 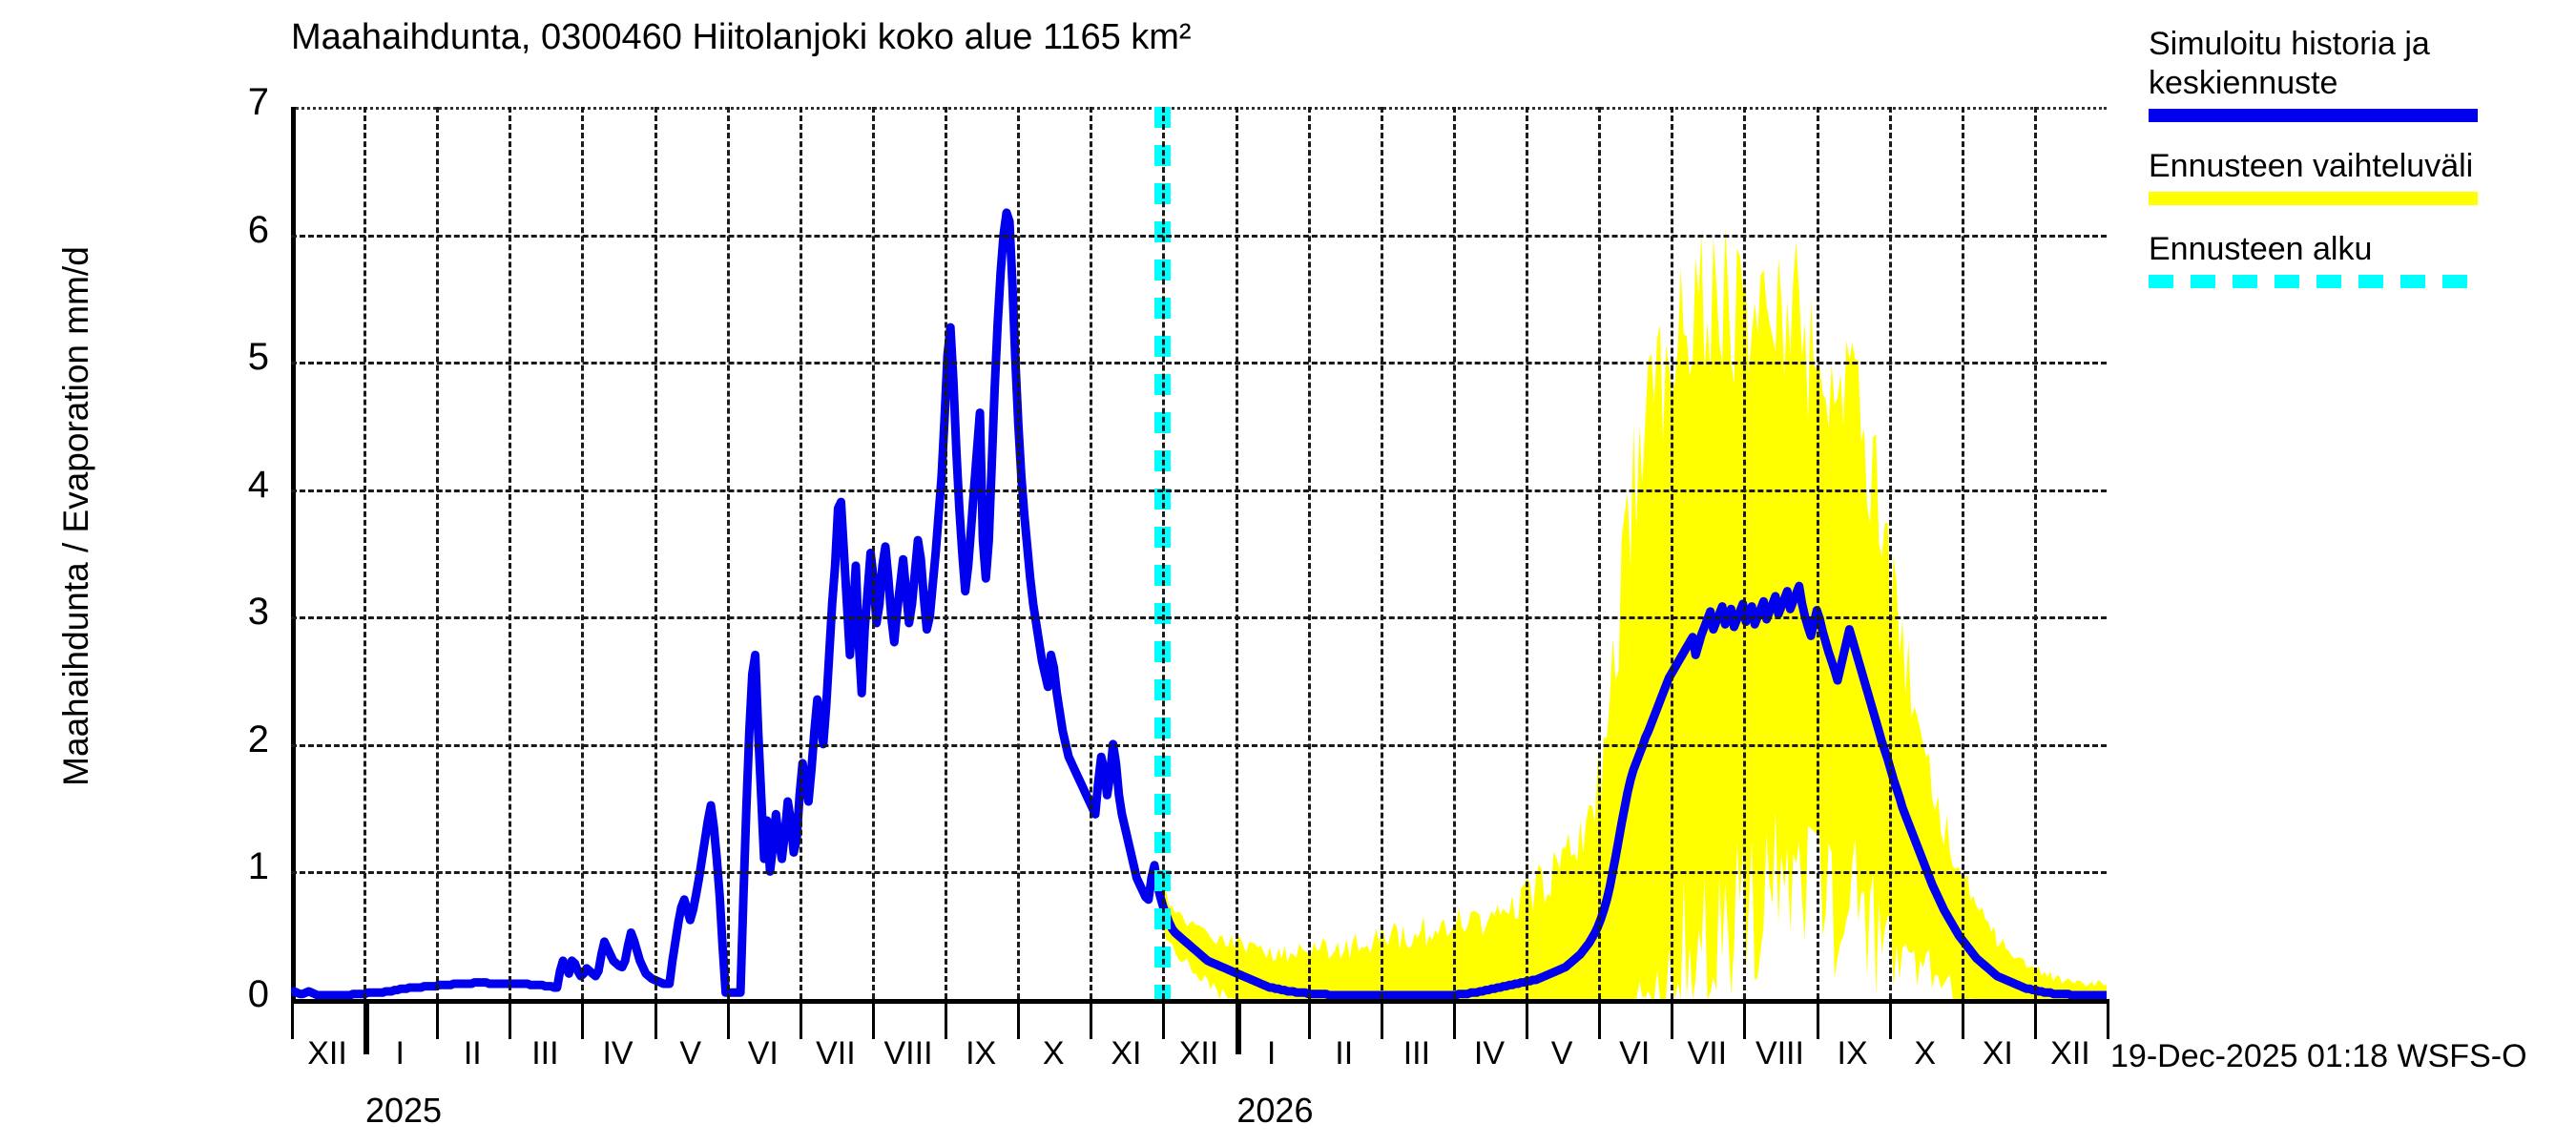 I want to click on y-tick-label: 4, so click(x=258, y=485).